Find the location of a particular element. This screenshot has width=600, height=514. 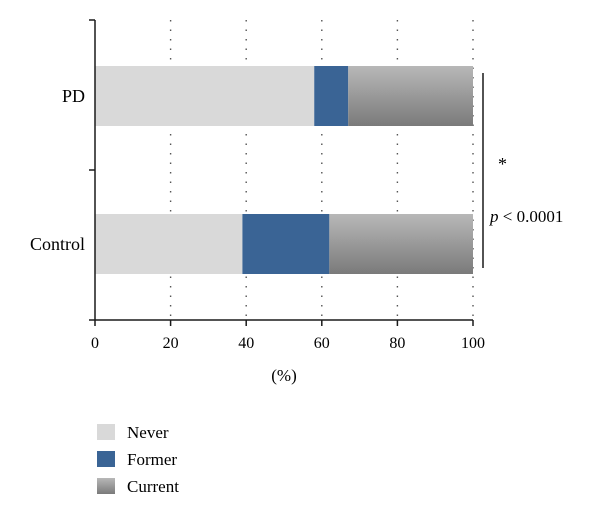

p-value-label: p < 0.0001 is located at coordinates (526, 216).